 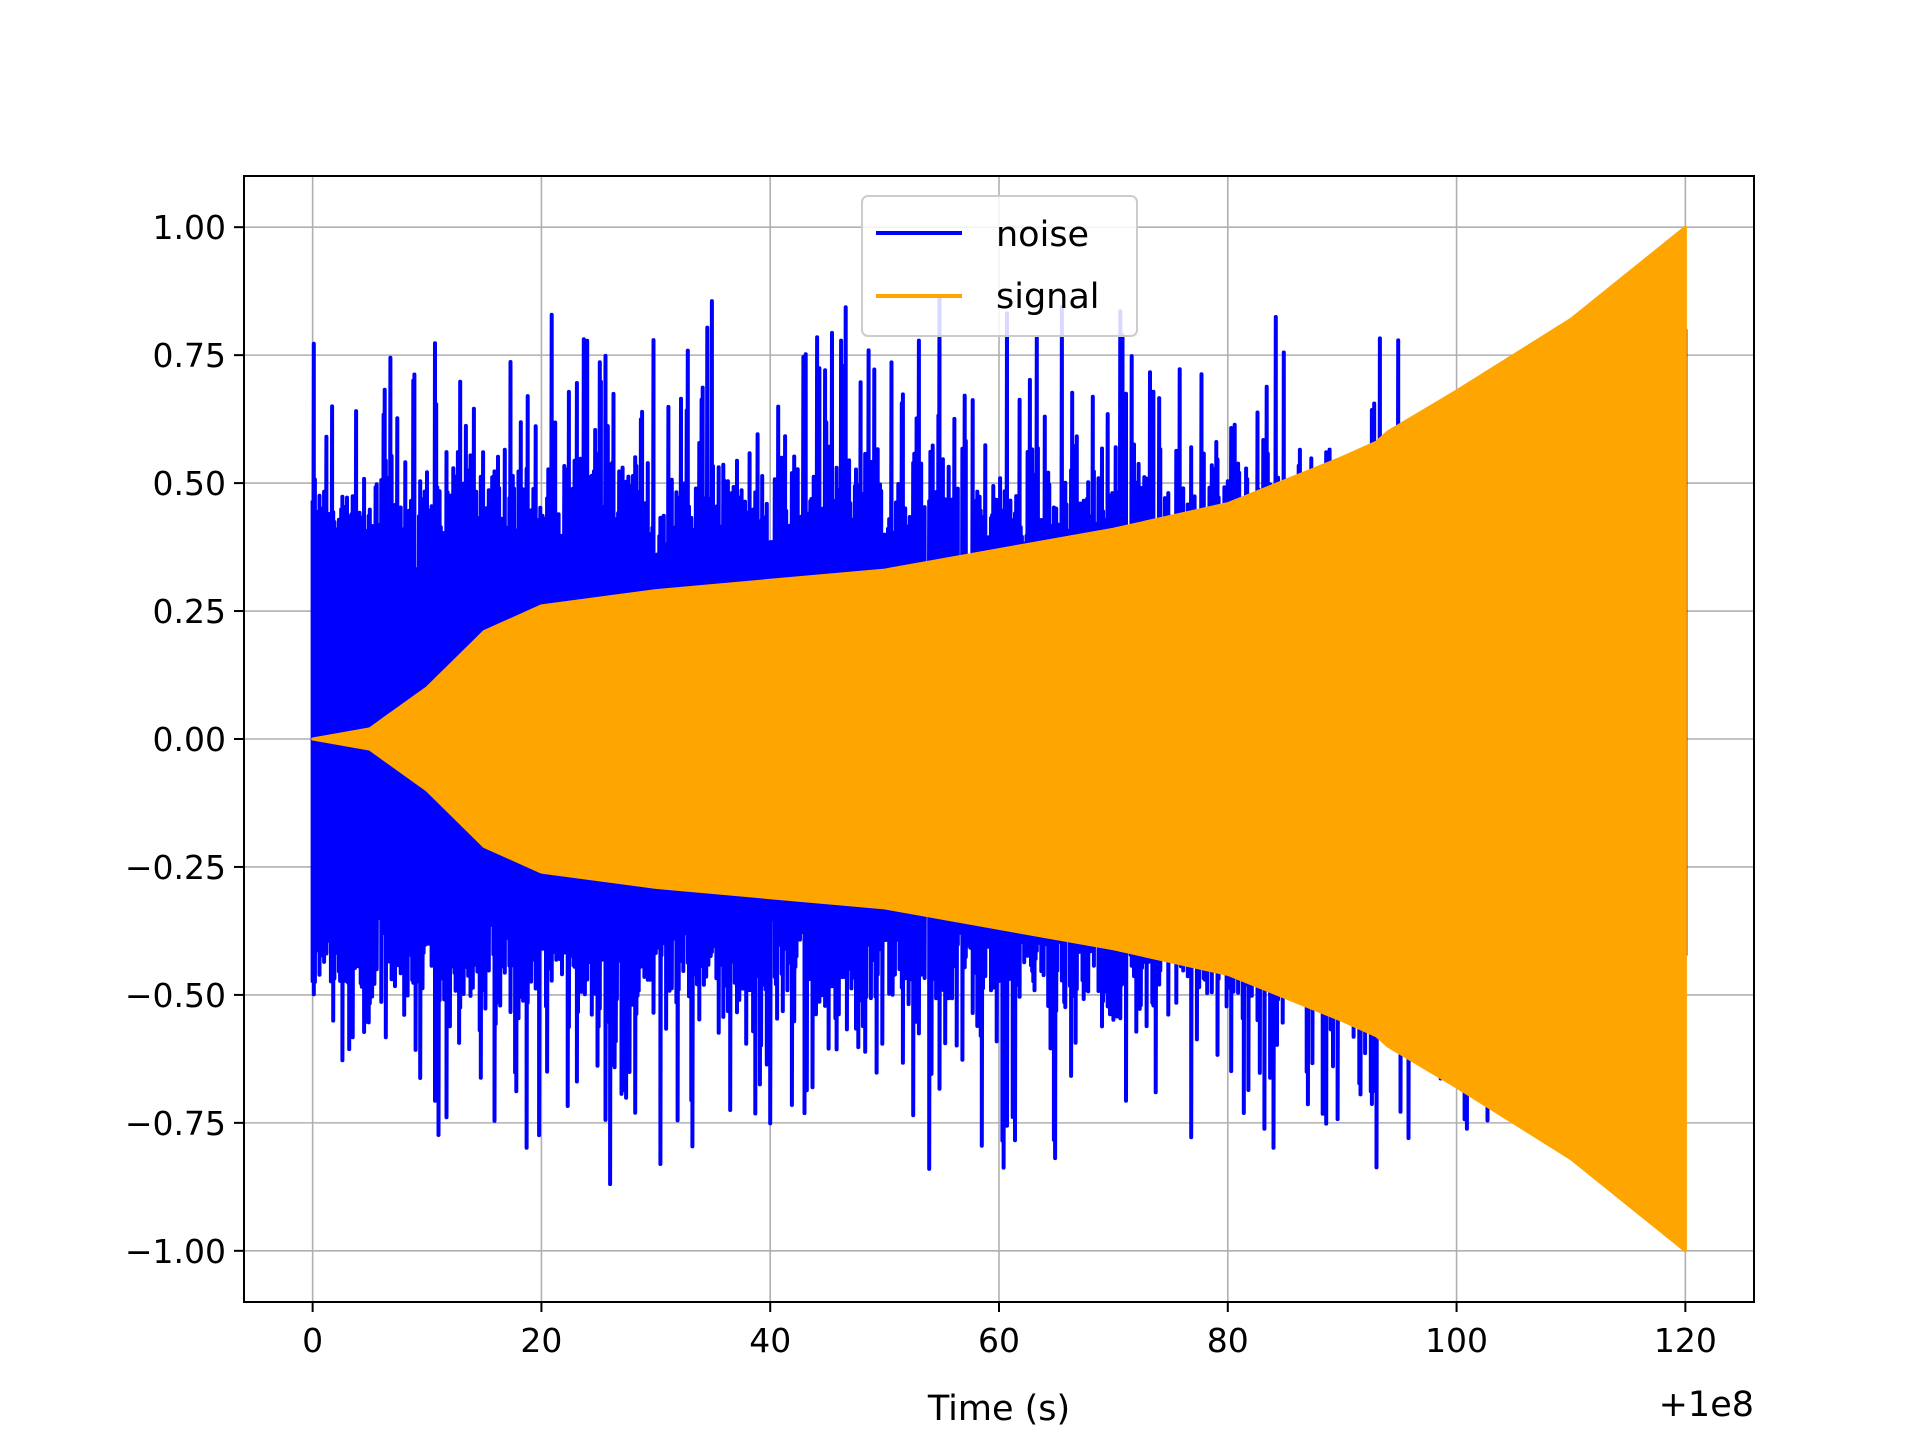 I want to click on y-tick-label: 0.25, so click(x=189, y=611).